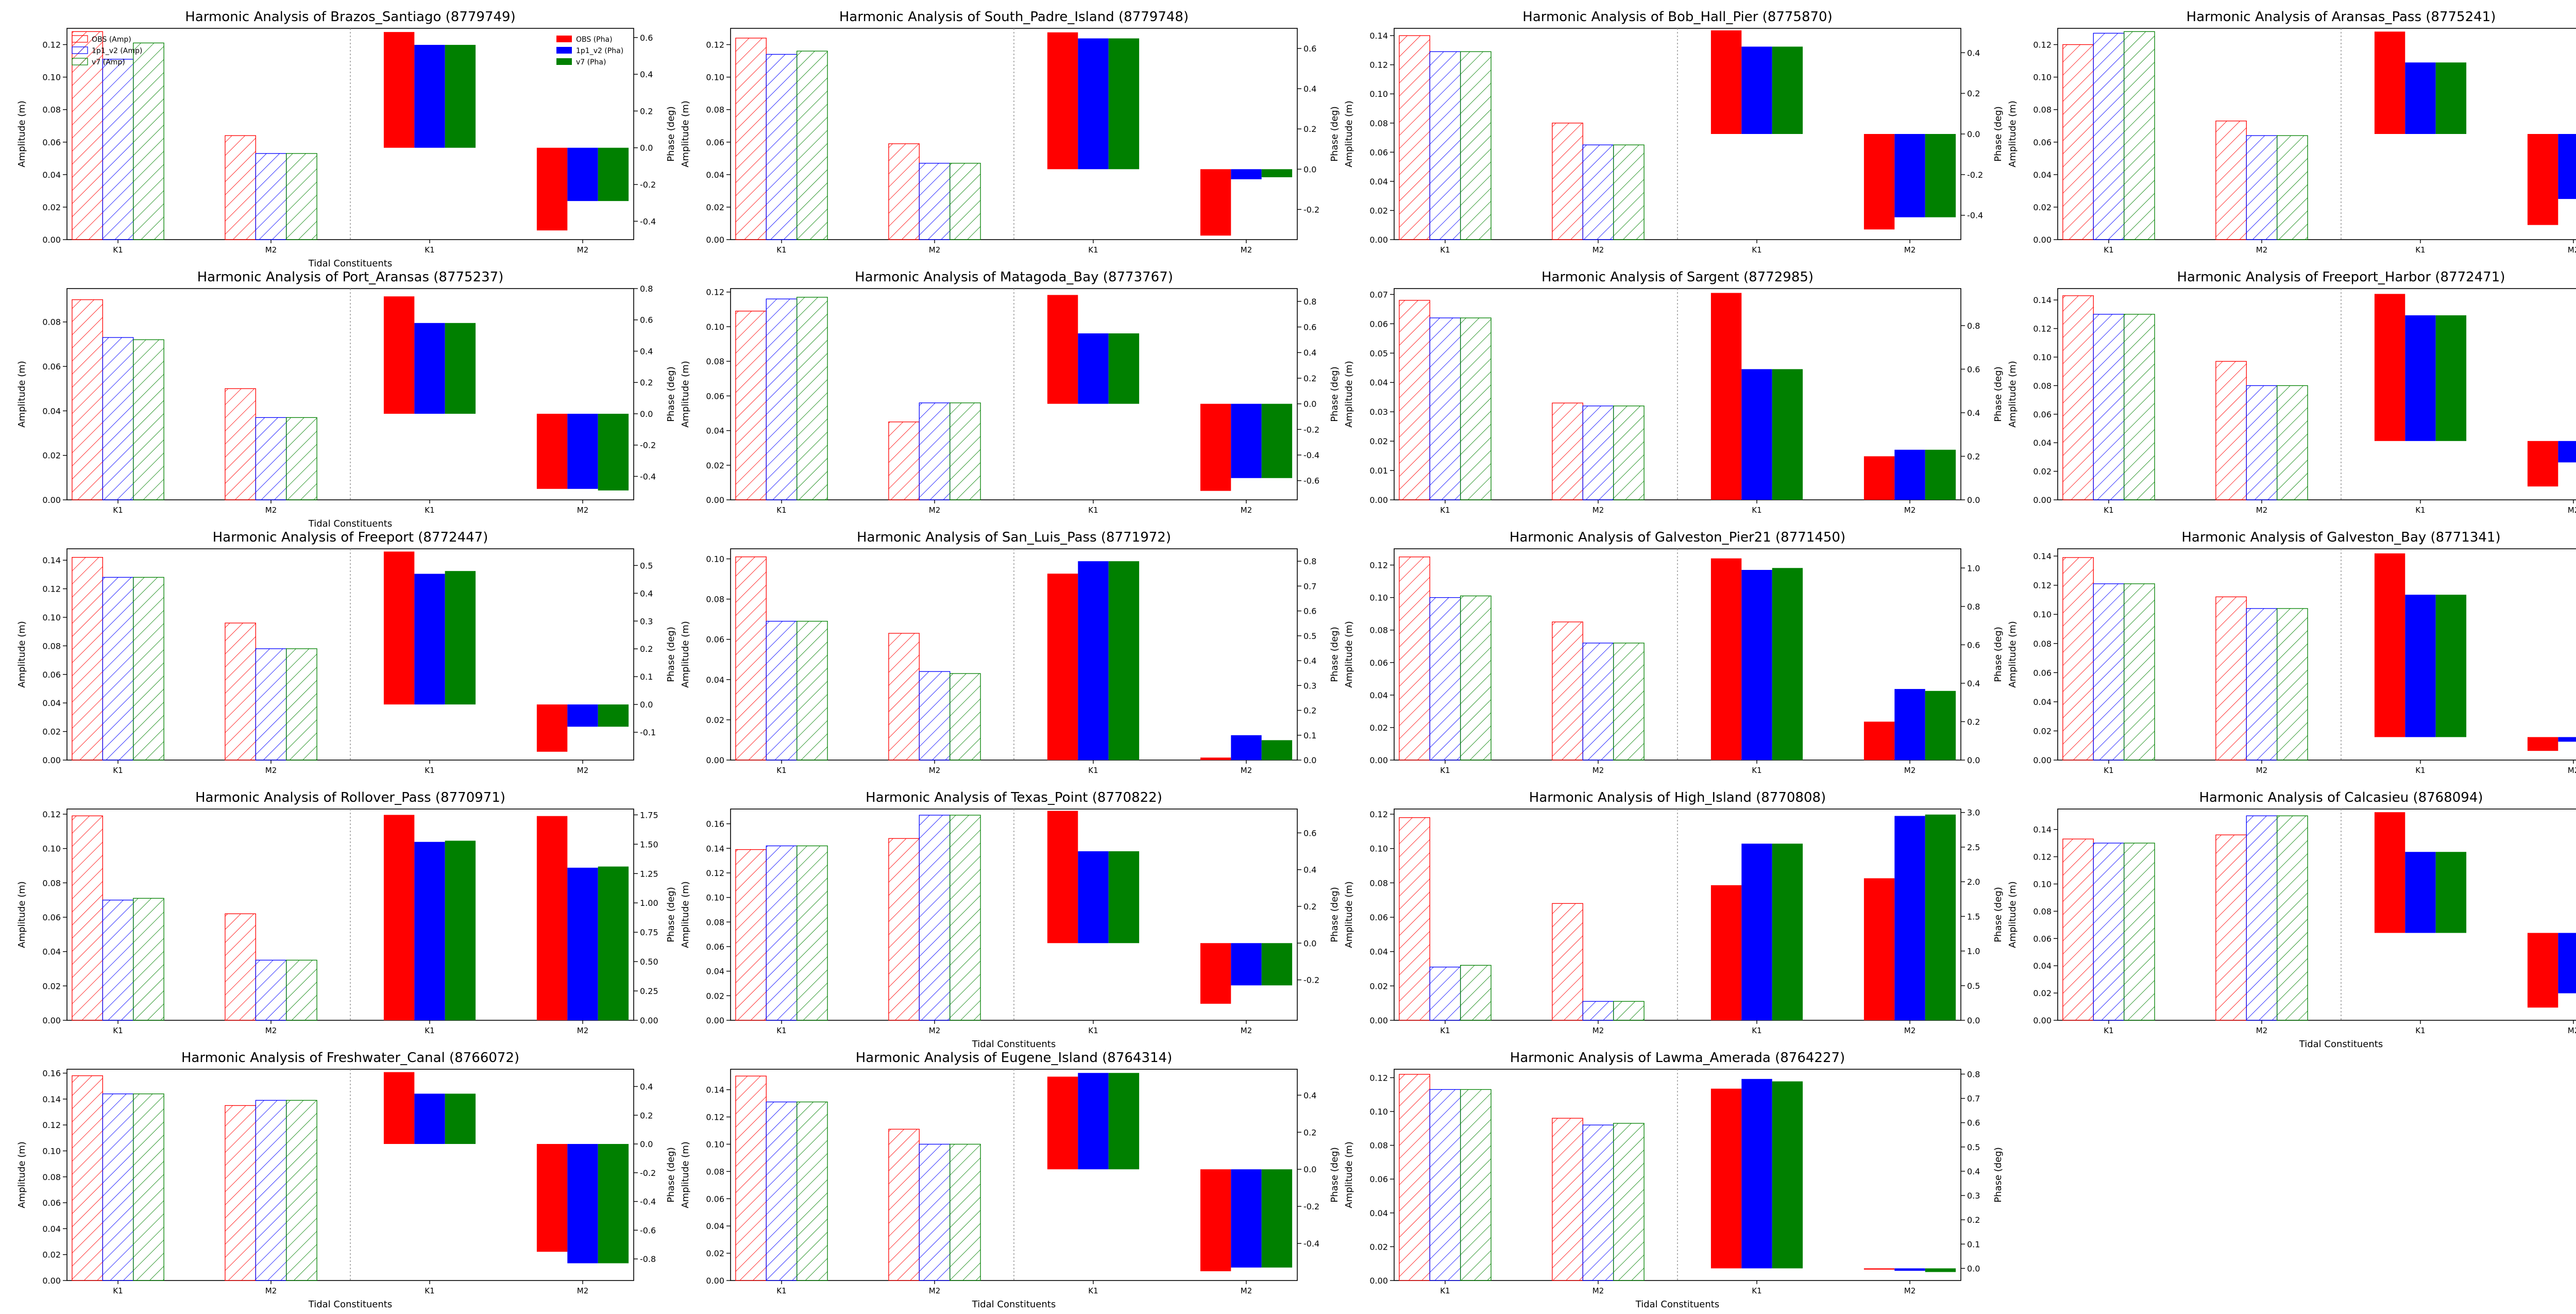 This screenshot has height=1314, width=2576. What do you see at coordinates (1973, 916) in the screenshot?
I see `pha-tick-label: 1.5` at bounding box center [1973, 916].